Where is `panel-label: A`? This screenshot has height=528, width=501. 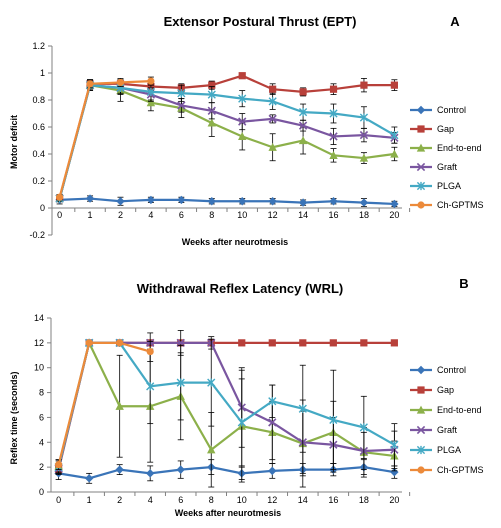
panel-label: A is located at coordinates (455, 21).